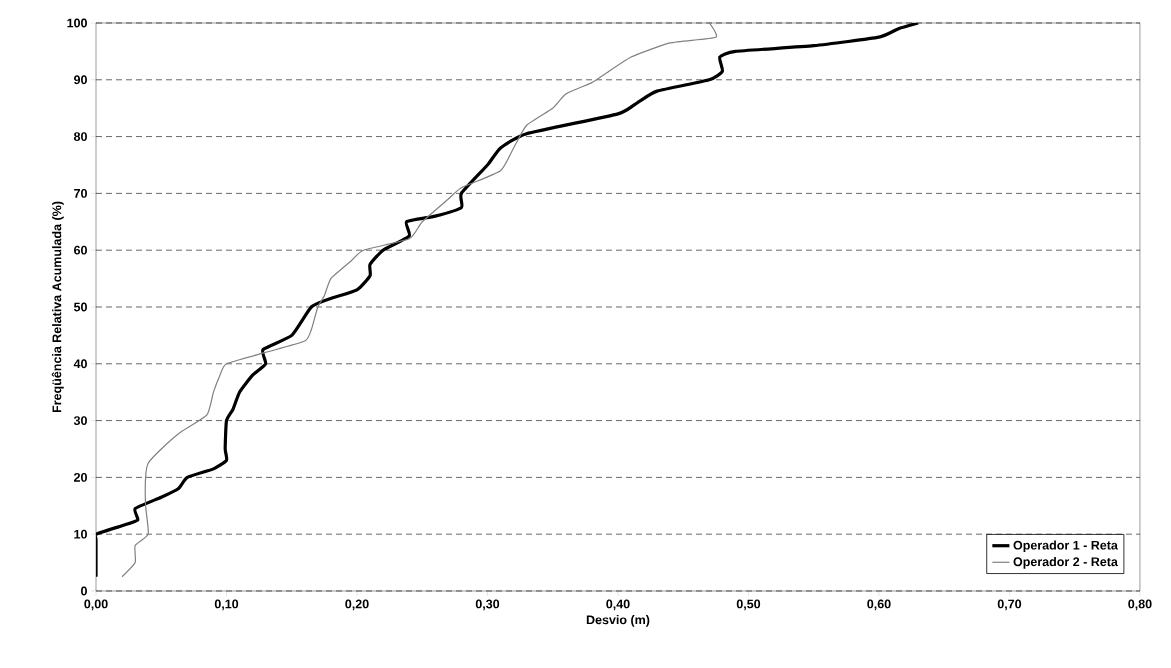  Describe the element at coordinates (1140, 605) in the screenshot. I see `x-tick-label: 0,80` at that location.